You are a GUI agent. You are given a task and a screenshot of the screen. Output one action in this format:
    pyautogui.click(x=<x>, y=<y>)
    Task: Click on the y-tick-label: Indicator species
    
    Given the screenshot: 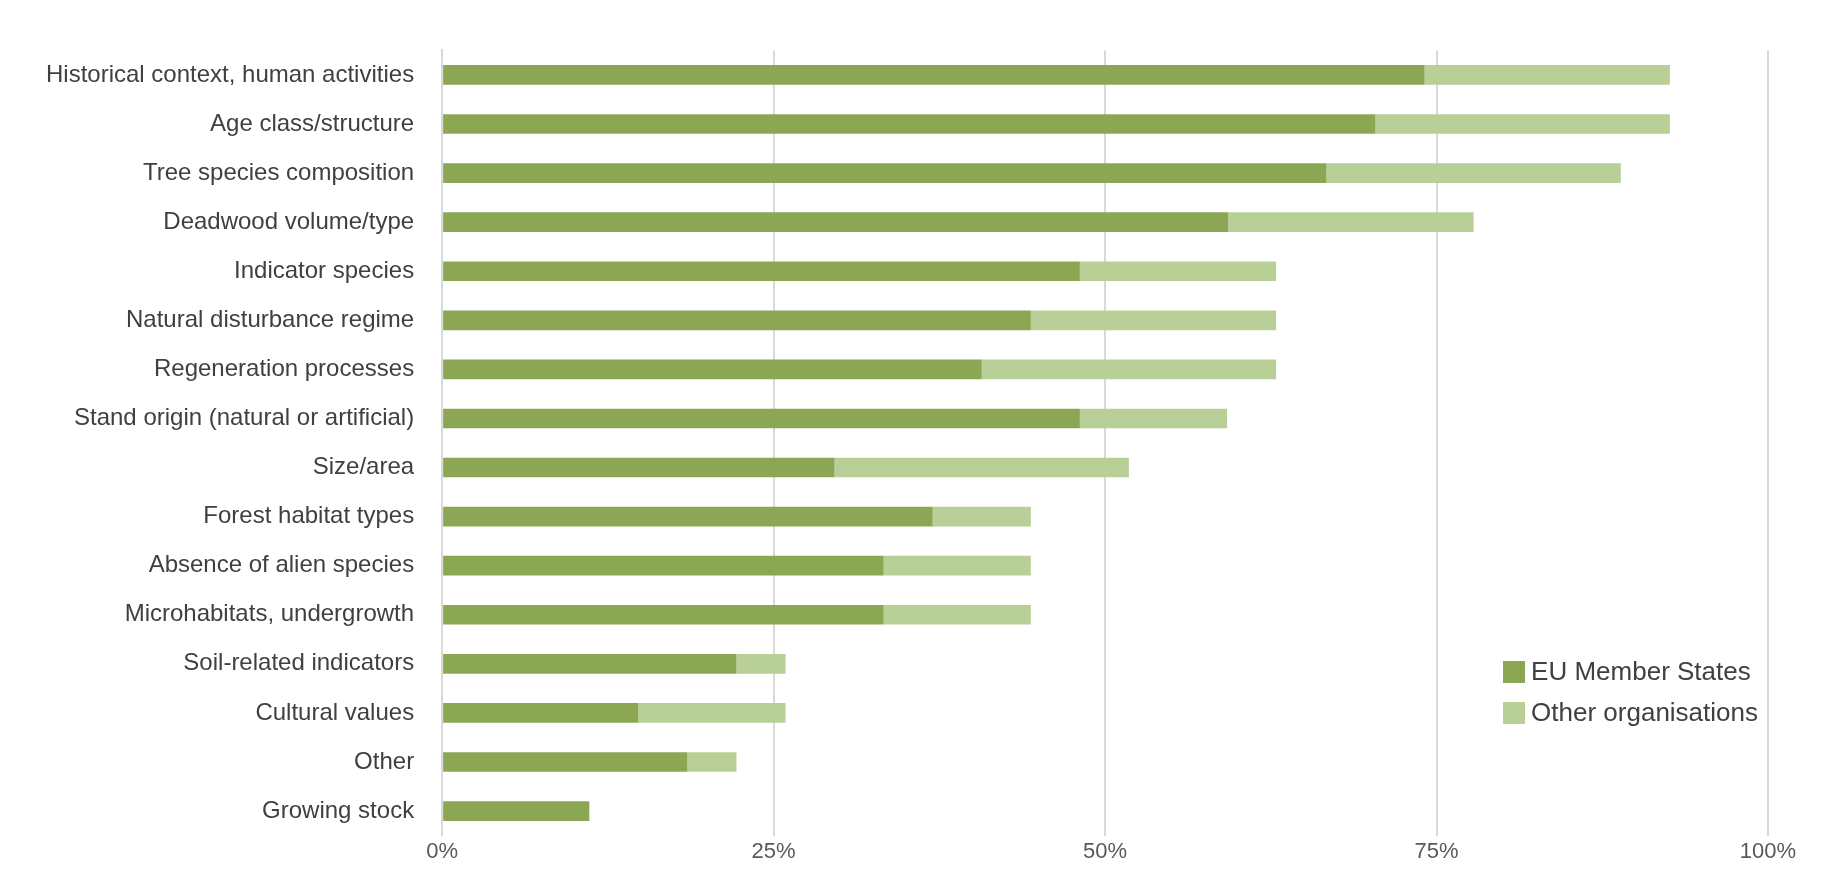 What is the action you would take?
    pyautogui.click(x=324, y=269)
    